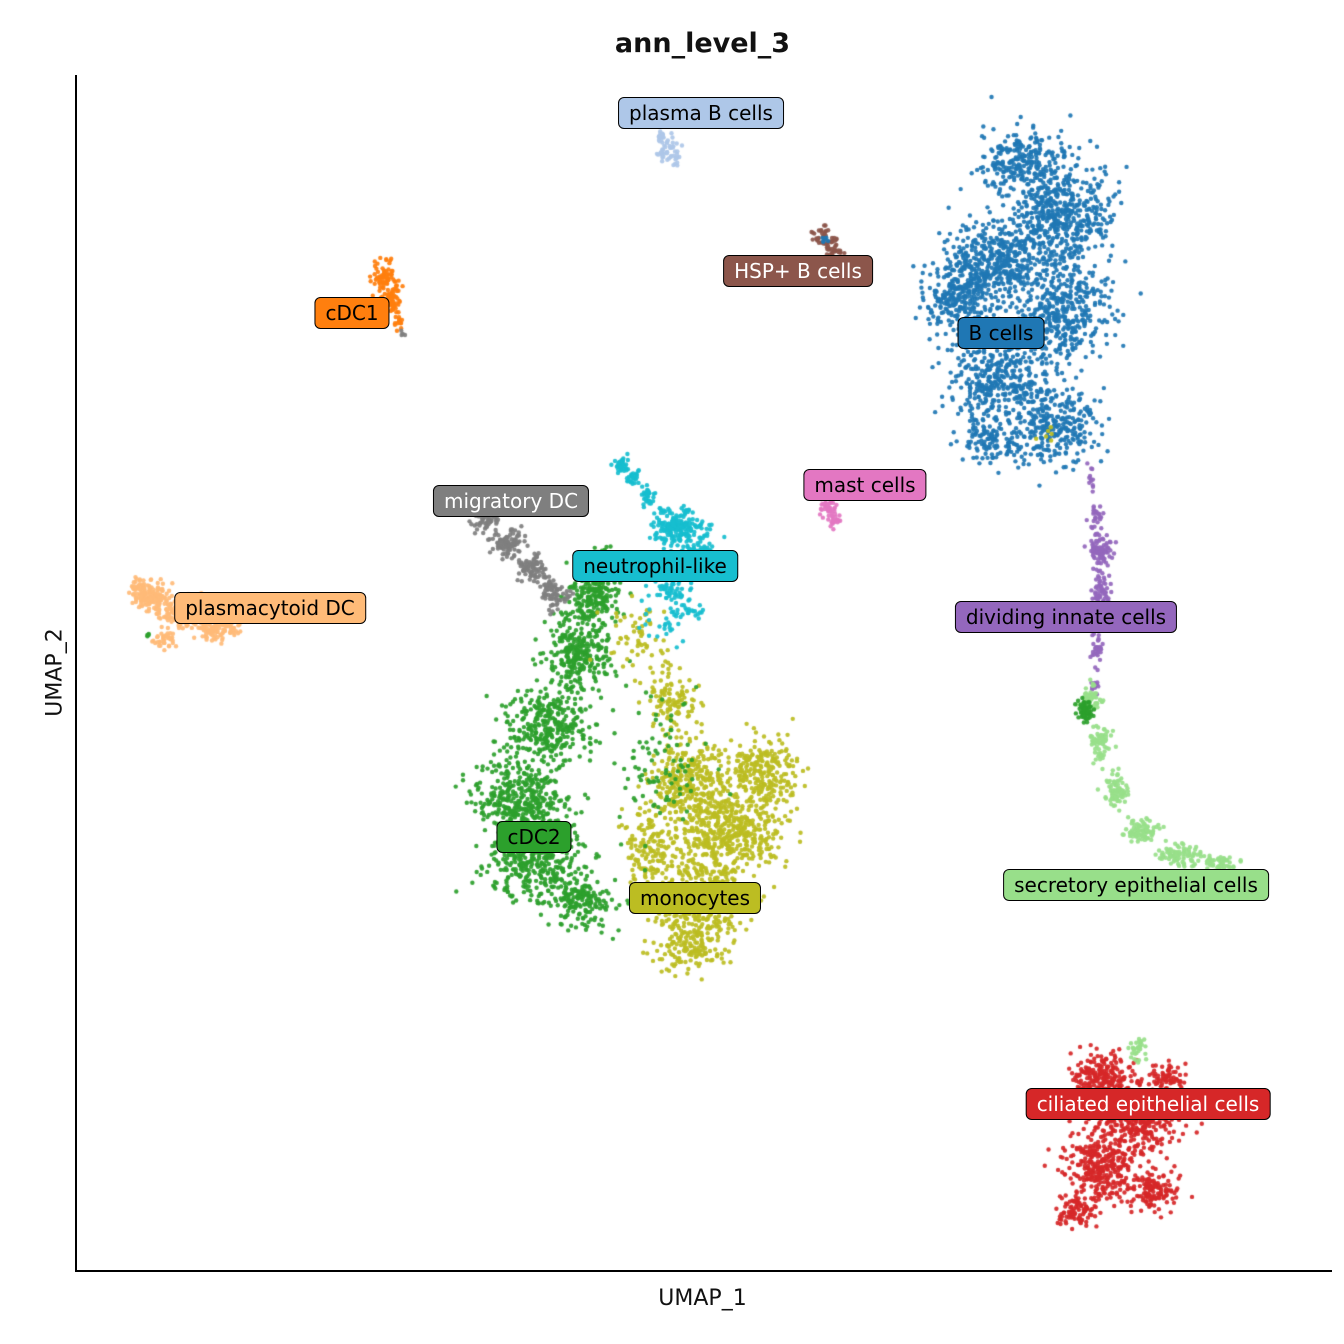  Describe the element at coordinates (1136, 885) in the screenshot. I see `cluster-label-secretory-epithelial-cells: secretory epithelial cells` at that location.